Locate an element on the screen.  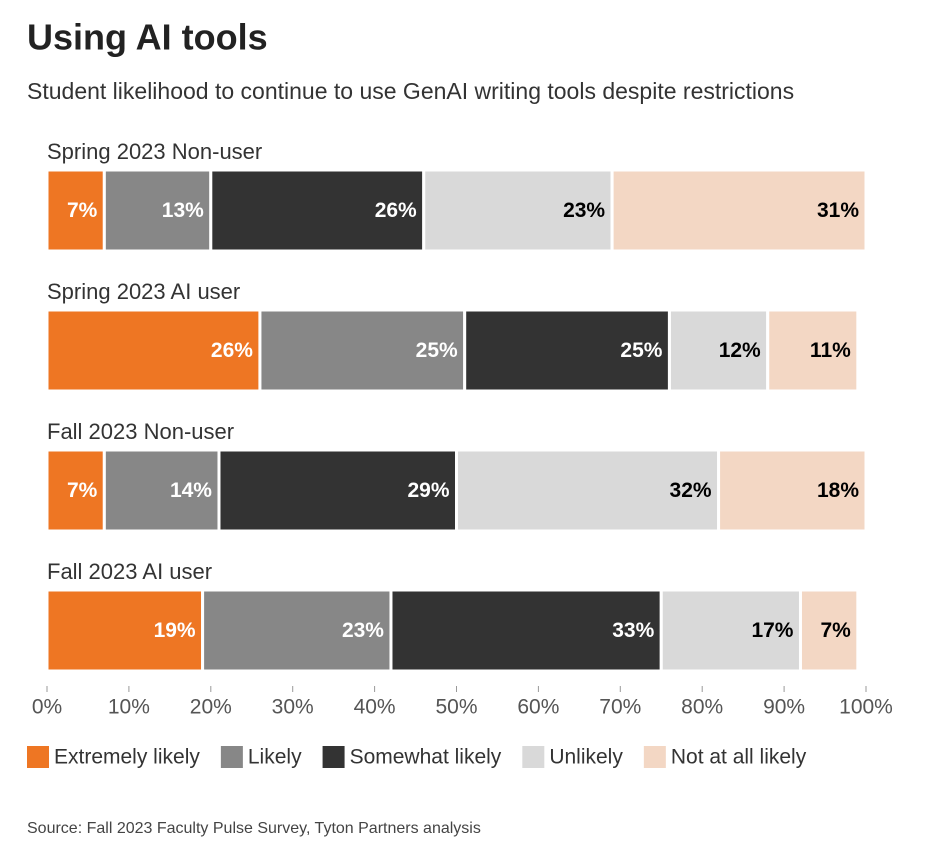
x-tick-label: 0% is located at coordinates (47, 707).